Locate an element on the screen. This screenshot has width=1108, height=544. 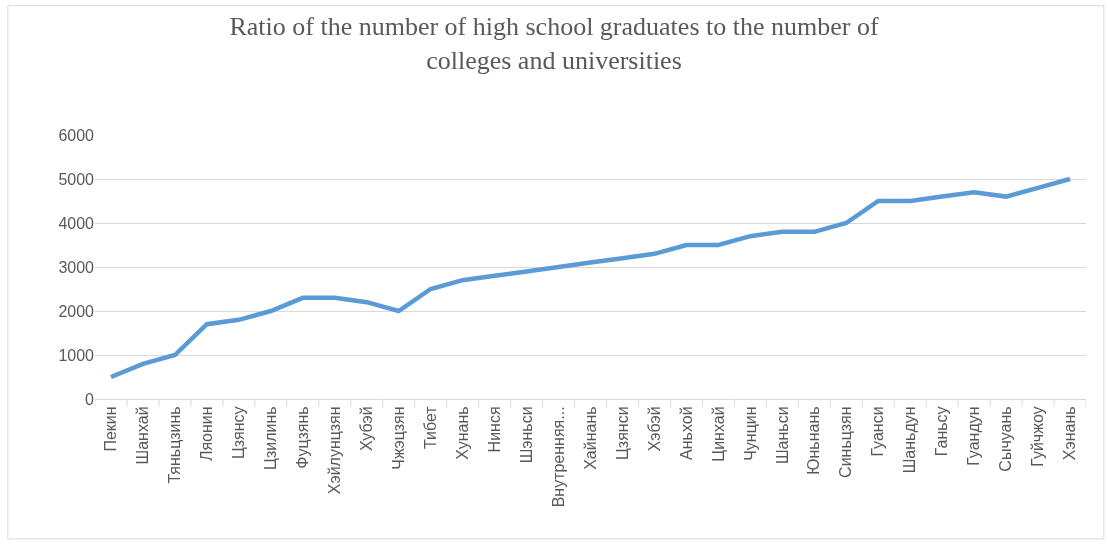
x-tick-label: Хубэй is located at coordinates (366, 428).